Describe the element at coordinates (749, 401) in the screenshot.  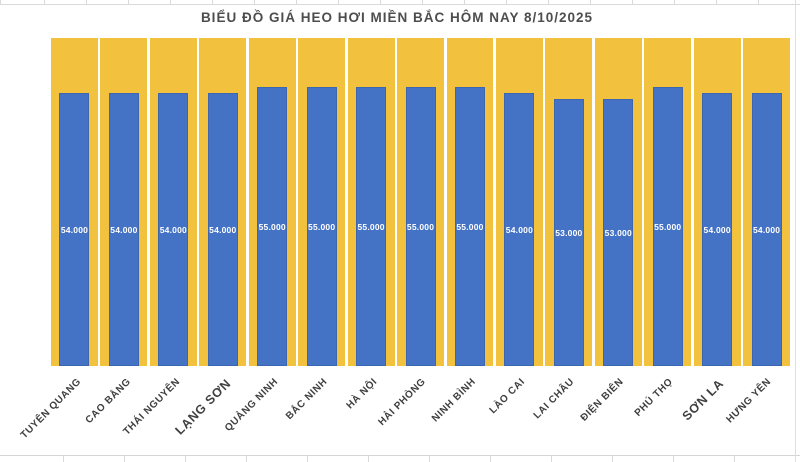
I see `category-label: HƯNG YÊN` at that location.